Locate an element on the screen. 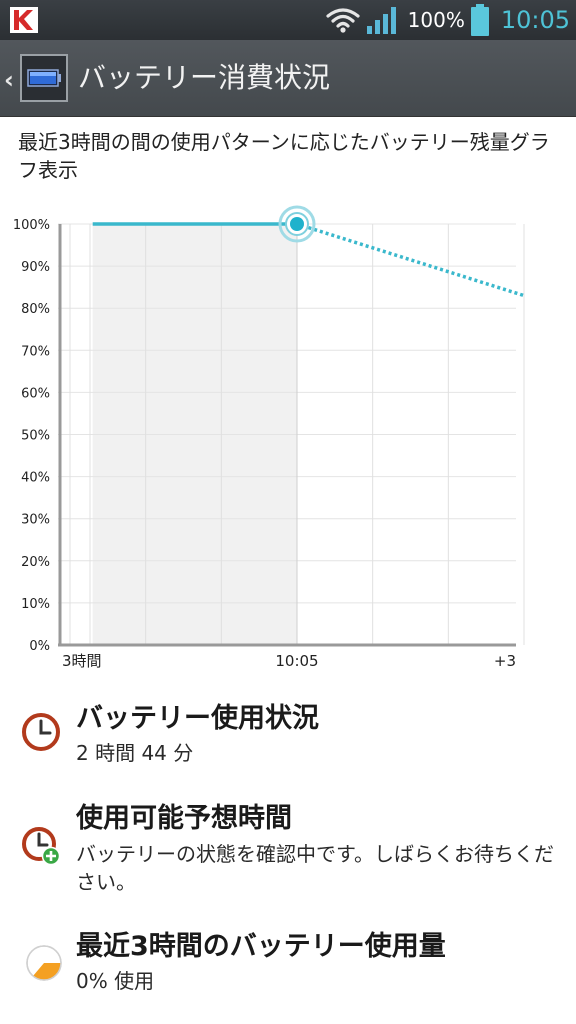 The height and width of the screenshot is (1024, 576). action-bar: ‹ バッテリー消費状況 is located at coordinates (288, 78).